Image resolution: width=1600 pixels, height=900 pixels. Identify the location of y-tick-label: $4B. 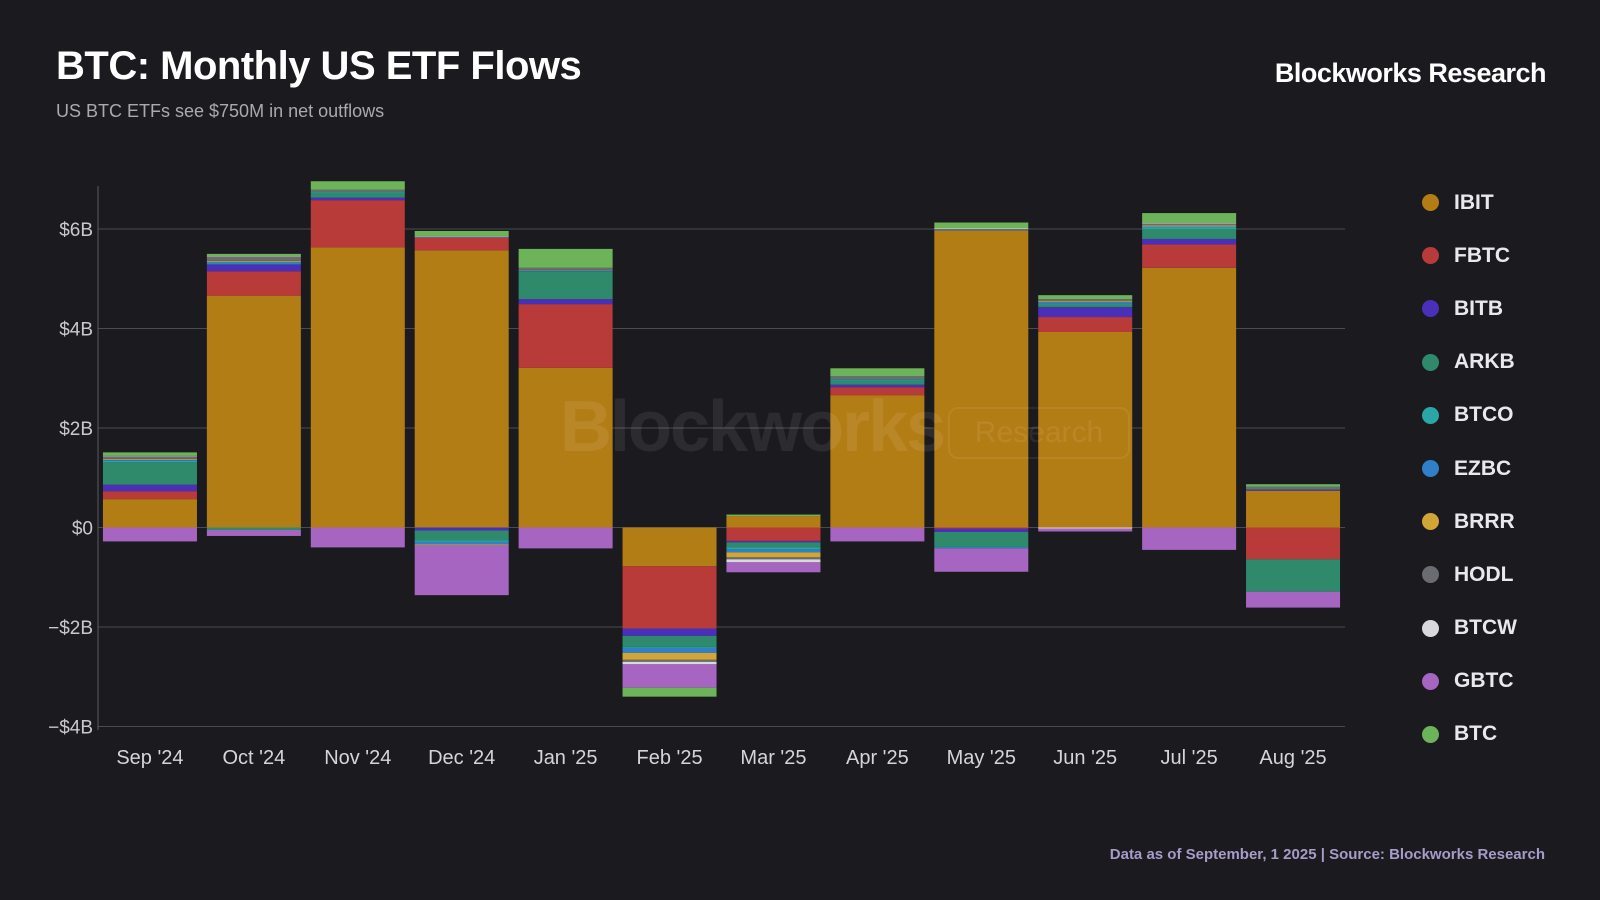
(76, 330).